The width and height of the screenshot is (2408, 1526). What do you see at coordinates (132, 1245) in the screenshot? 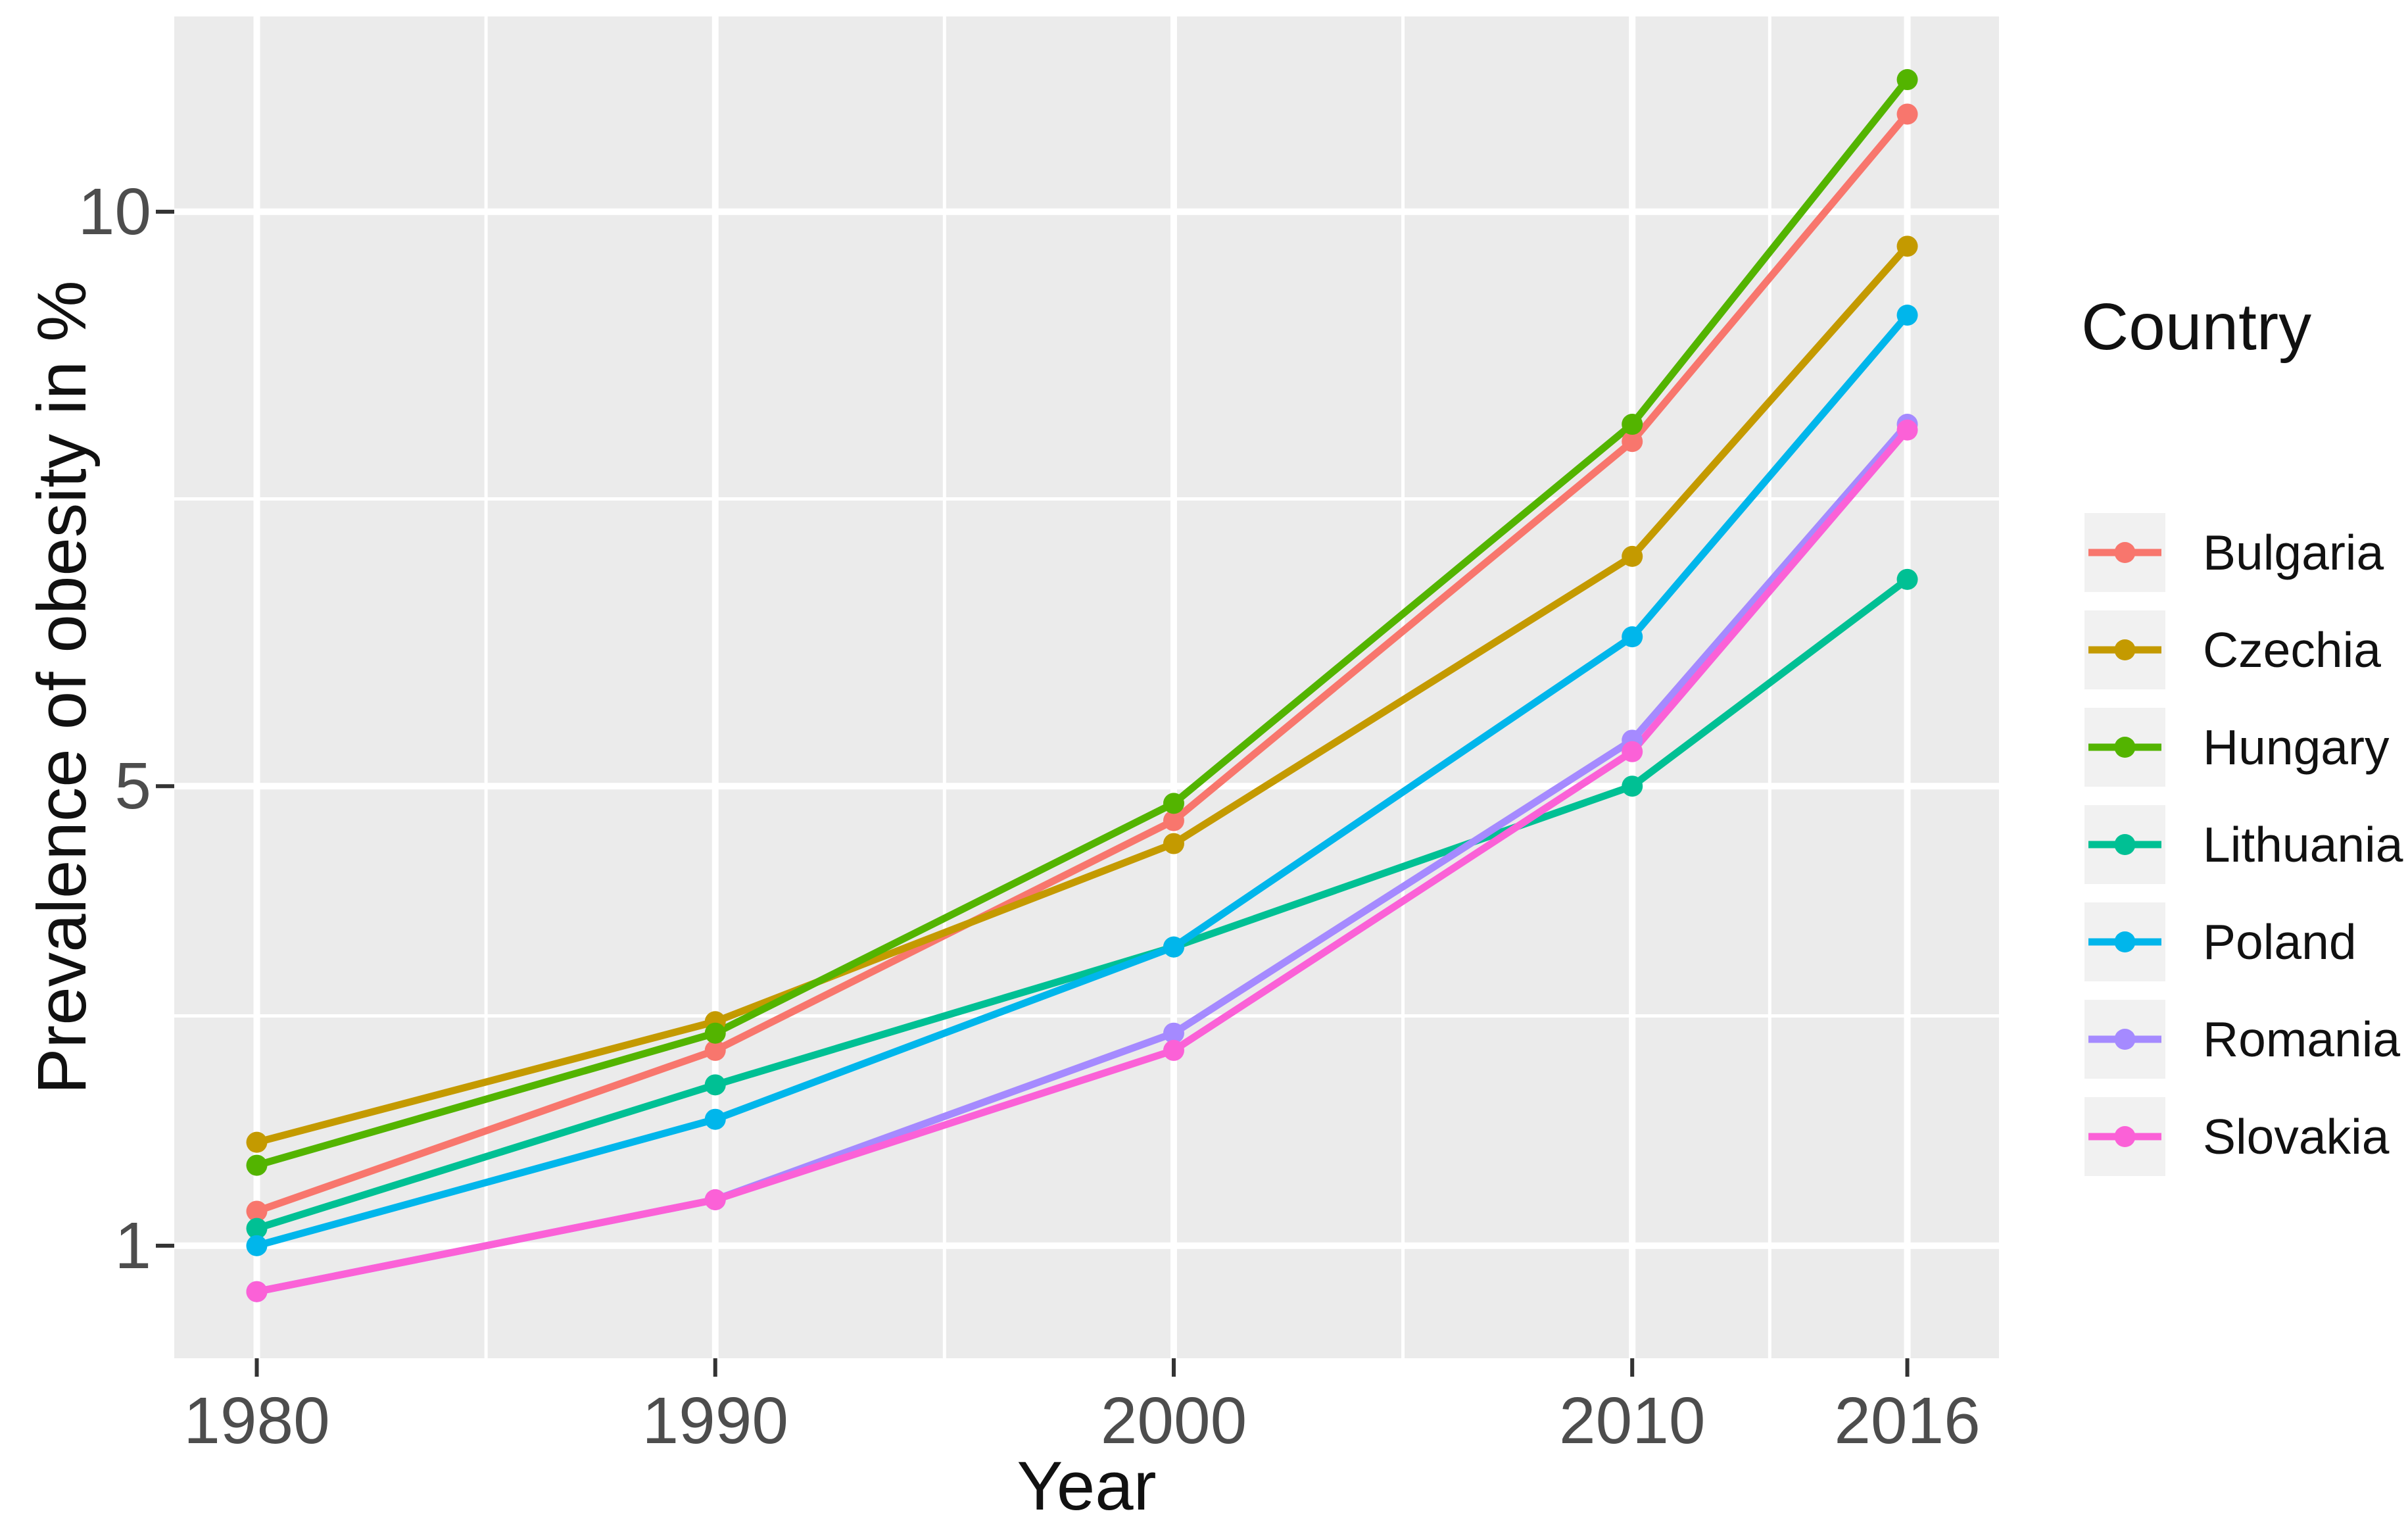
I see `y-tick-label-1: 1` at bounding box center [132, 1245].